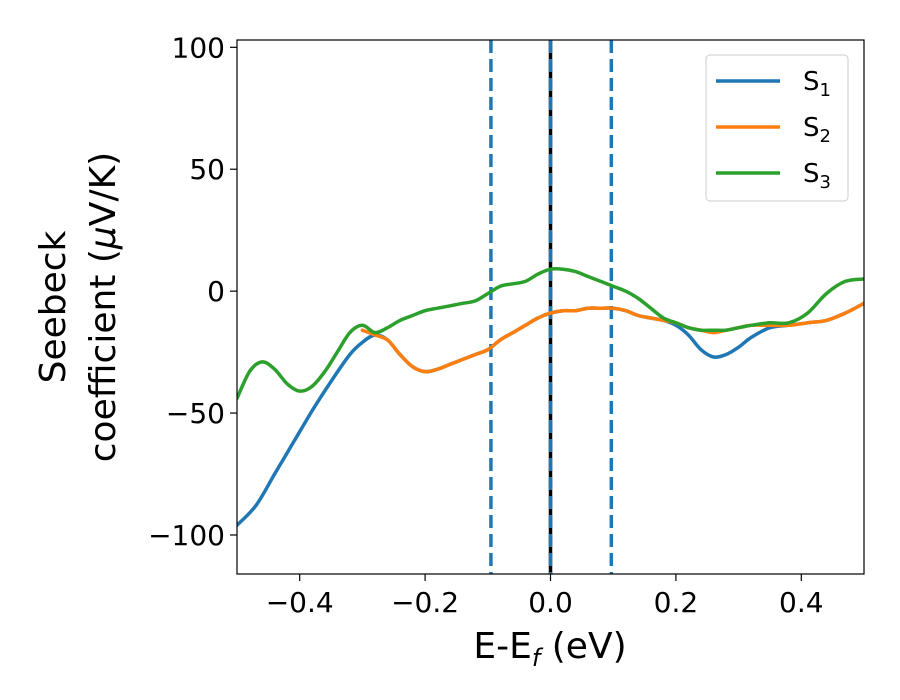 The height and width of the screenshot is (700, 900). What do you see at coordinates (186, 535) in the screenshot?
I see `y-tick-label: −100` at bounding box center [186, 535].